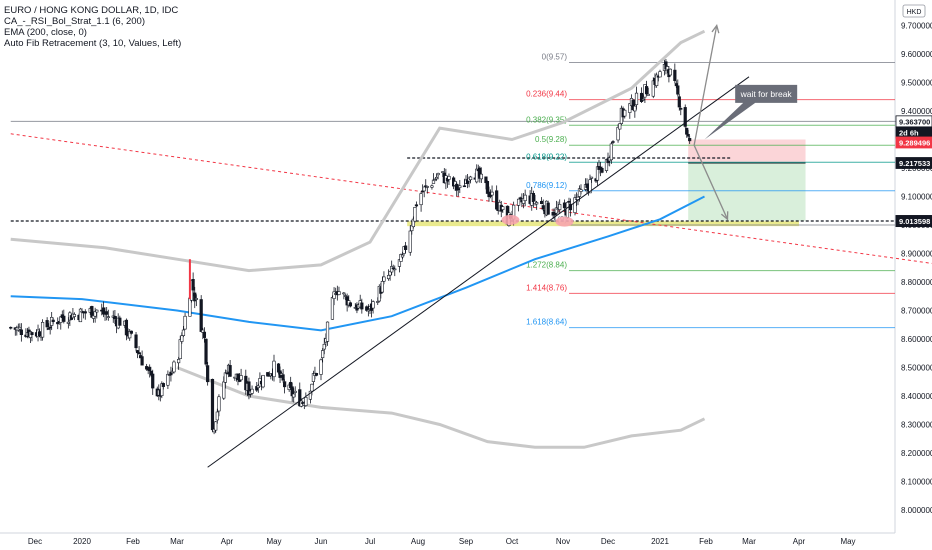 The height and width of the screenshot is (550, 932). What do you see at coordinates (916, 282) in the screenshot?
I see `y-tick-label: 8.800000` at bounding box center [916, 282].